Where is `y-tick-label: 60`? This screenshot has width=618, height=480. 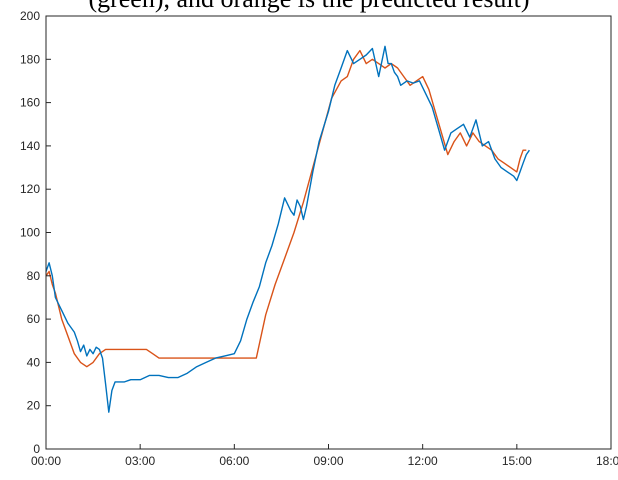
y-tick-label: 60 is located at coordinates (34, 319).